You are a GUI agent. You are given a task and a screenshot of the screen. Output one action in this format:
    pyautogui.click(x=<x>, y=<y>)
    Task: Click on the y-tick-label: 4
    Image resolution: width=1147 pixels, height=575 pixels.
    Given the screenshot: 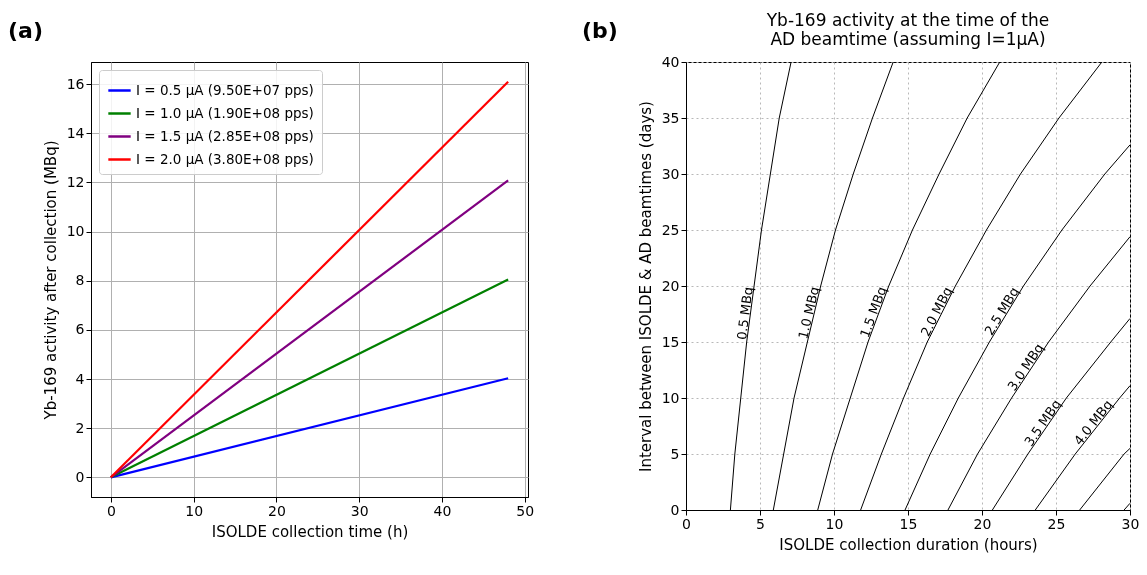 What is the action you would take?
    pyautogui.click(x=80, y=378)
    